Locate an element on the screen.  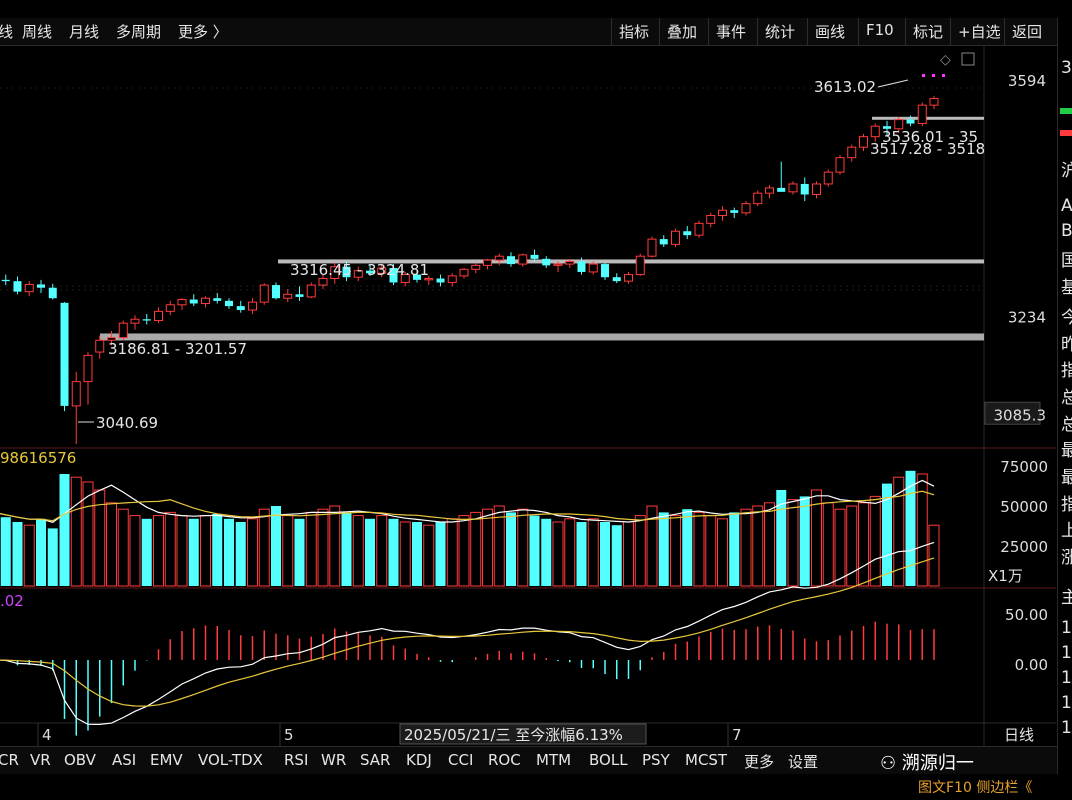
indicator-tab: ROC is located at coordinates (504, 760).